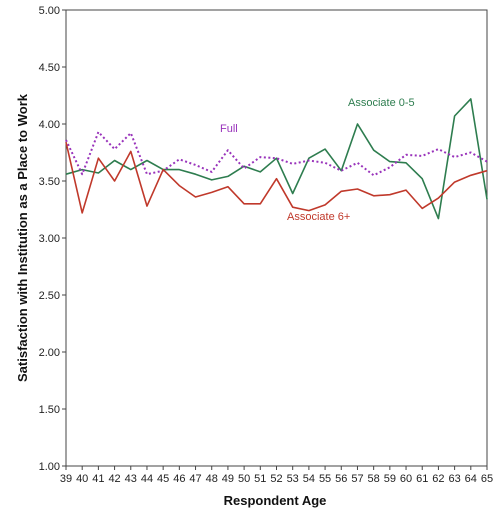 The image size is (496, 519). I want to click on y-tick-label: 5.00, so click(49, 11).